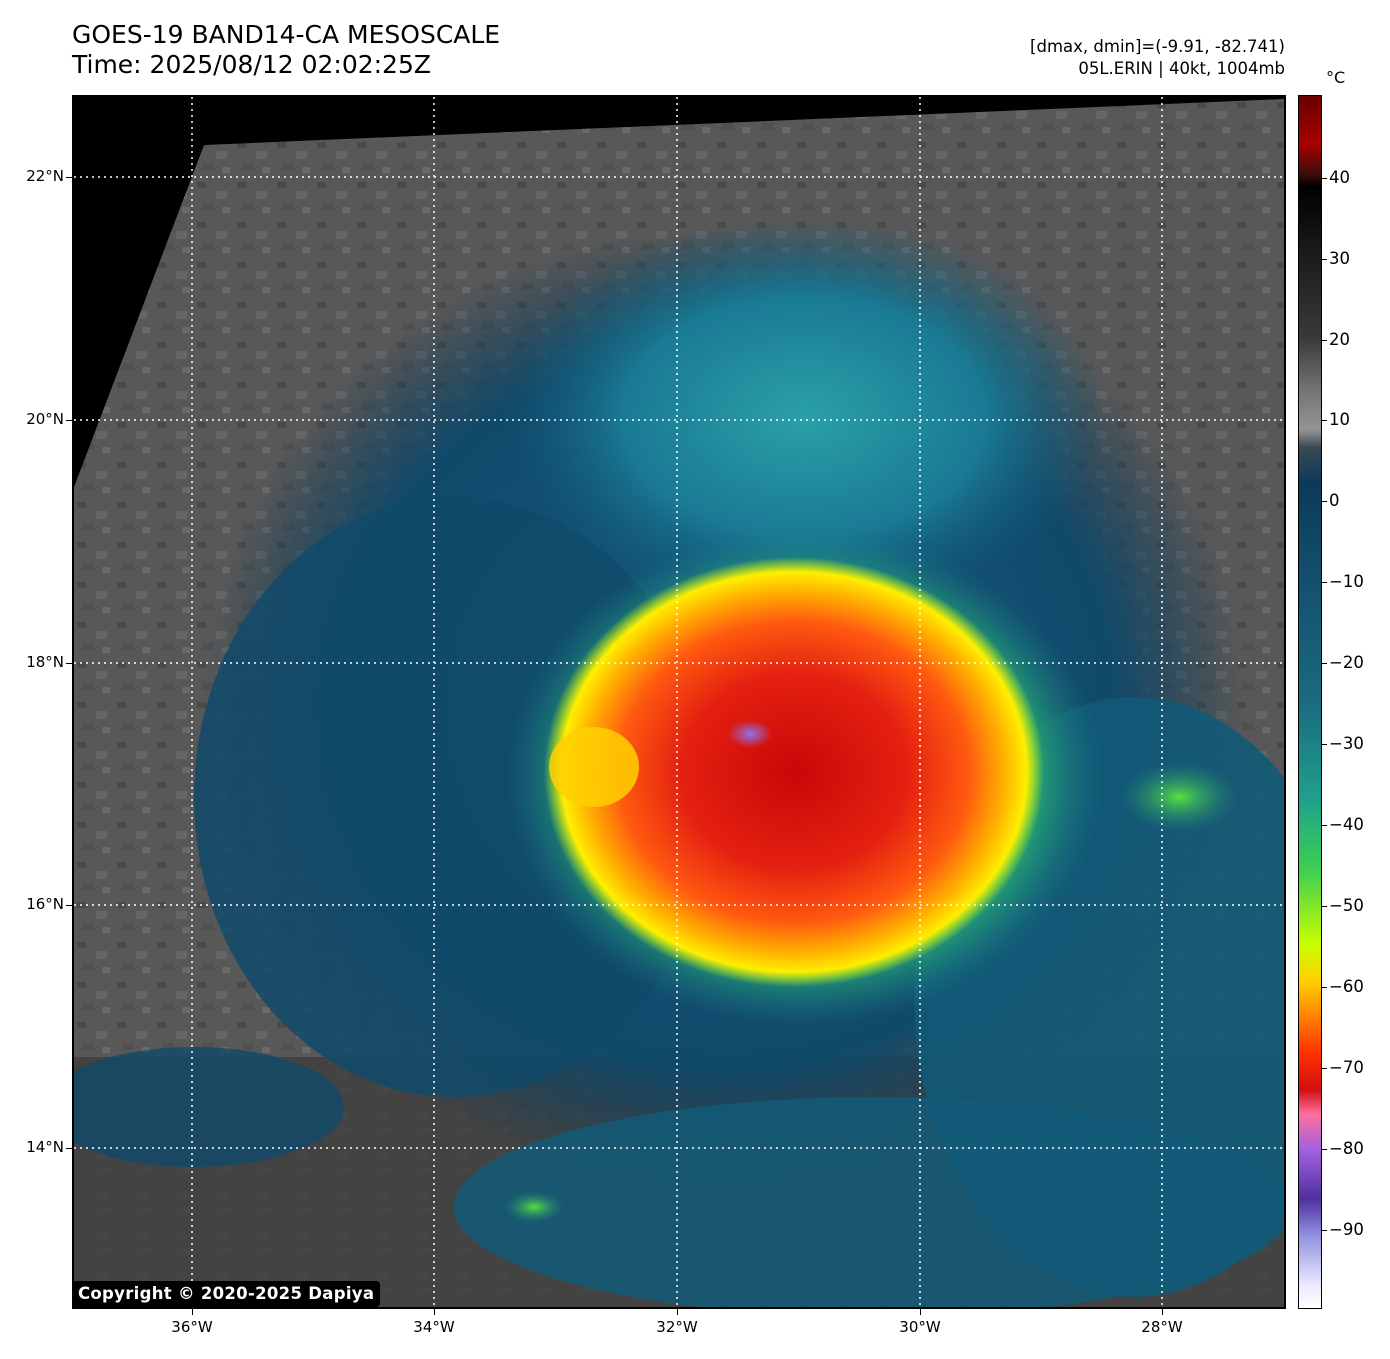 The width and height of the screenshot is (1390, 1359). What do you see at coordinates (534, 1207) in the screenshot?
I see `southwest-convection-cell` at bounding box center [534, 1207].